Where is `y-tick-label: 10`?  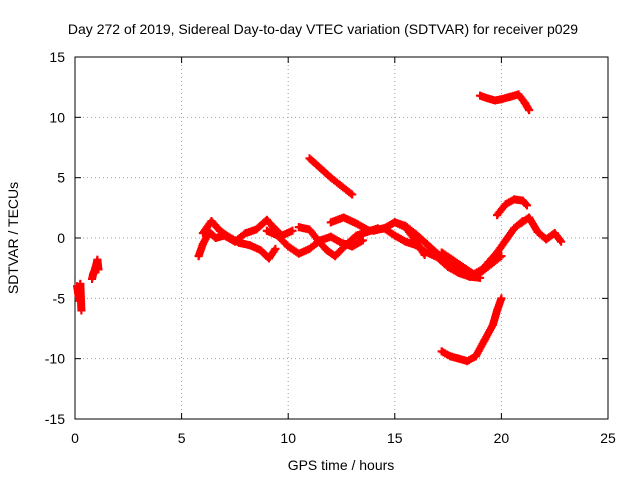
y-tick-label: 10 is located at coordinates (57, 117).